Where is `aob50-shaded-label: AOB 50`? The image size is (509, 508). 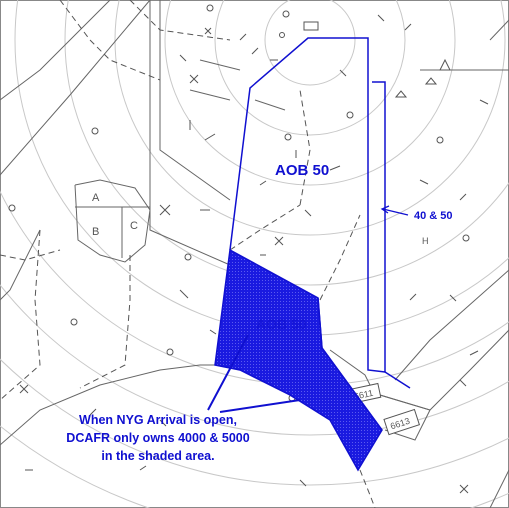
aob50-shaded-label: AOB 50 is located at coordinates (281, 324).